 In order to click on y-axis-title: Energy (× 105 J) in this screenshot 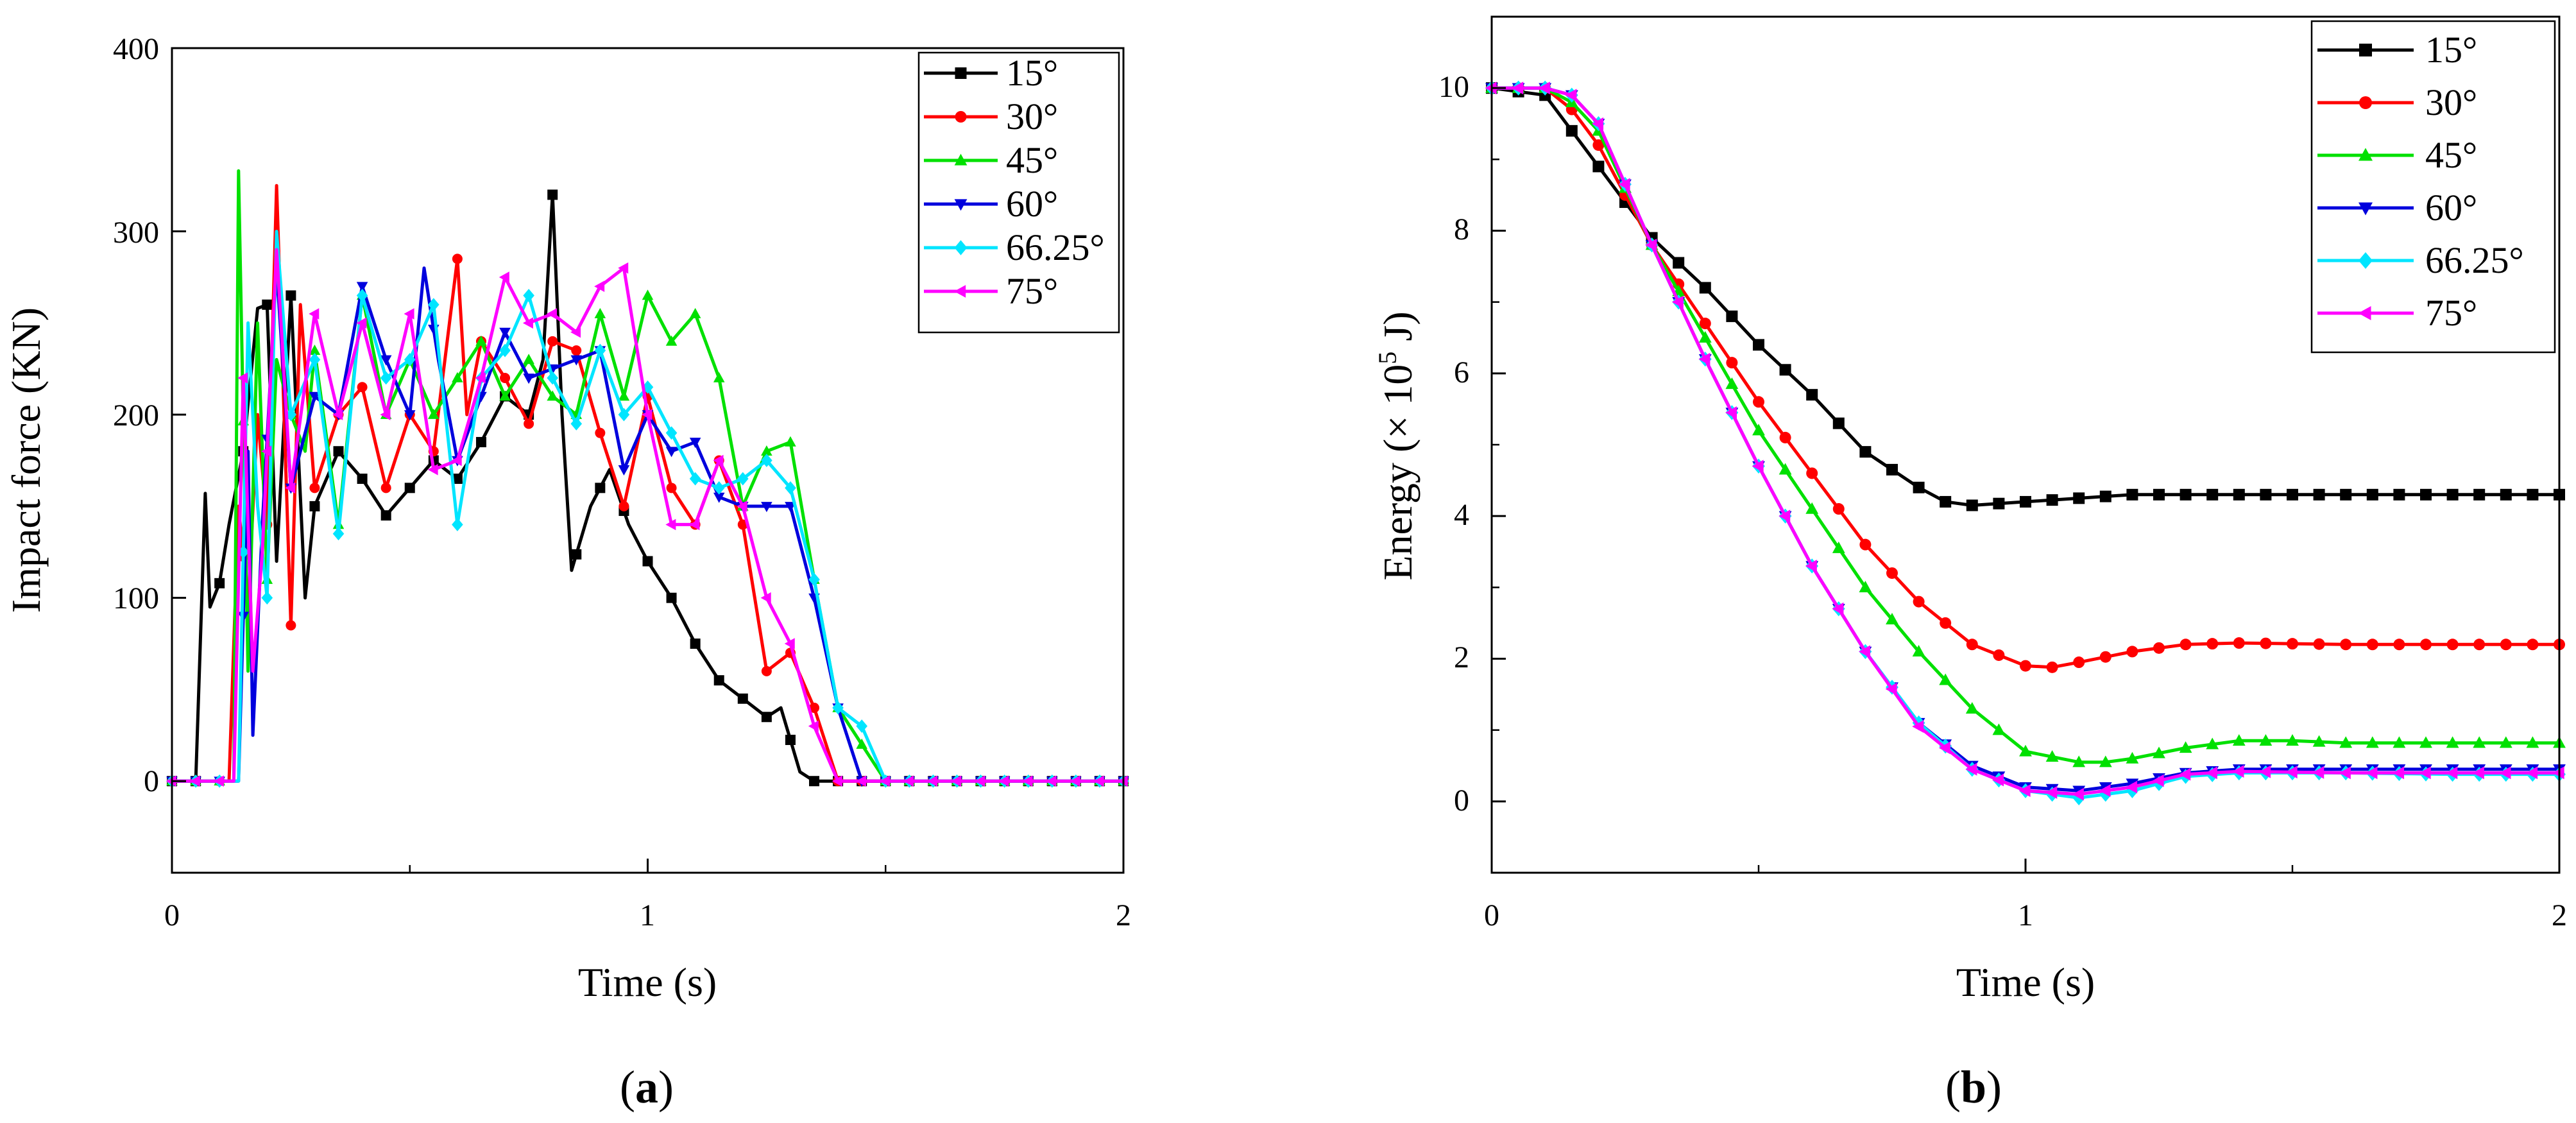, I will do `click(1396, 445)`.